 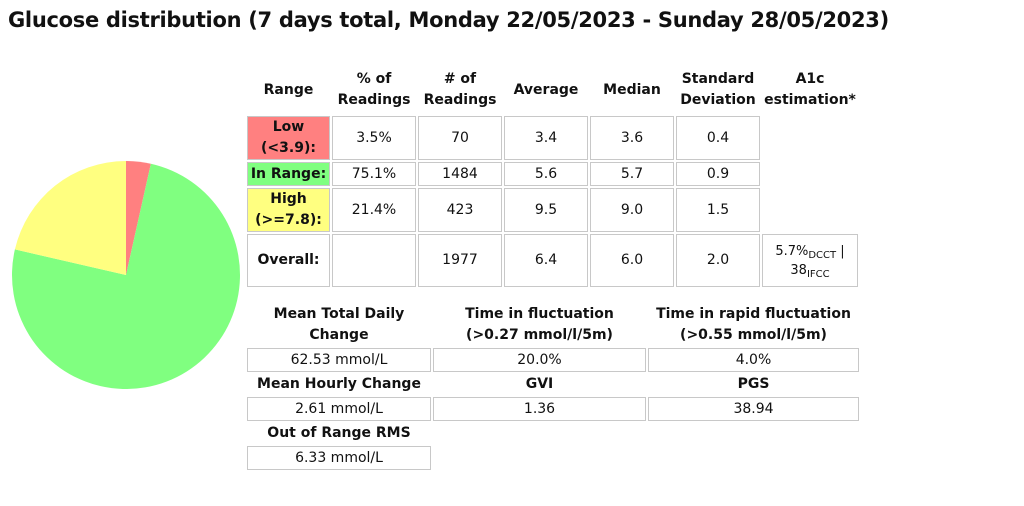 What do you see at coordinates (539, 360) in the screenshot?
I see `tif-value: 20.0%` at bounding box center [539, 360].